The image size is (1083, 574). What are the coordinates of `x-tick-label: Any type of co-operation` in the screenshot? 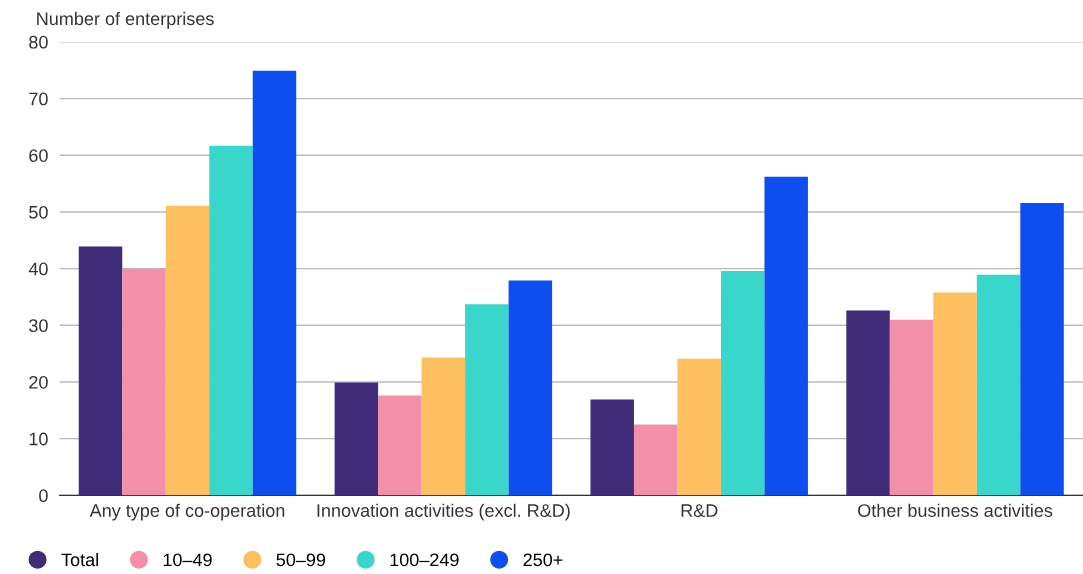 It's located at (187, 512).